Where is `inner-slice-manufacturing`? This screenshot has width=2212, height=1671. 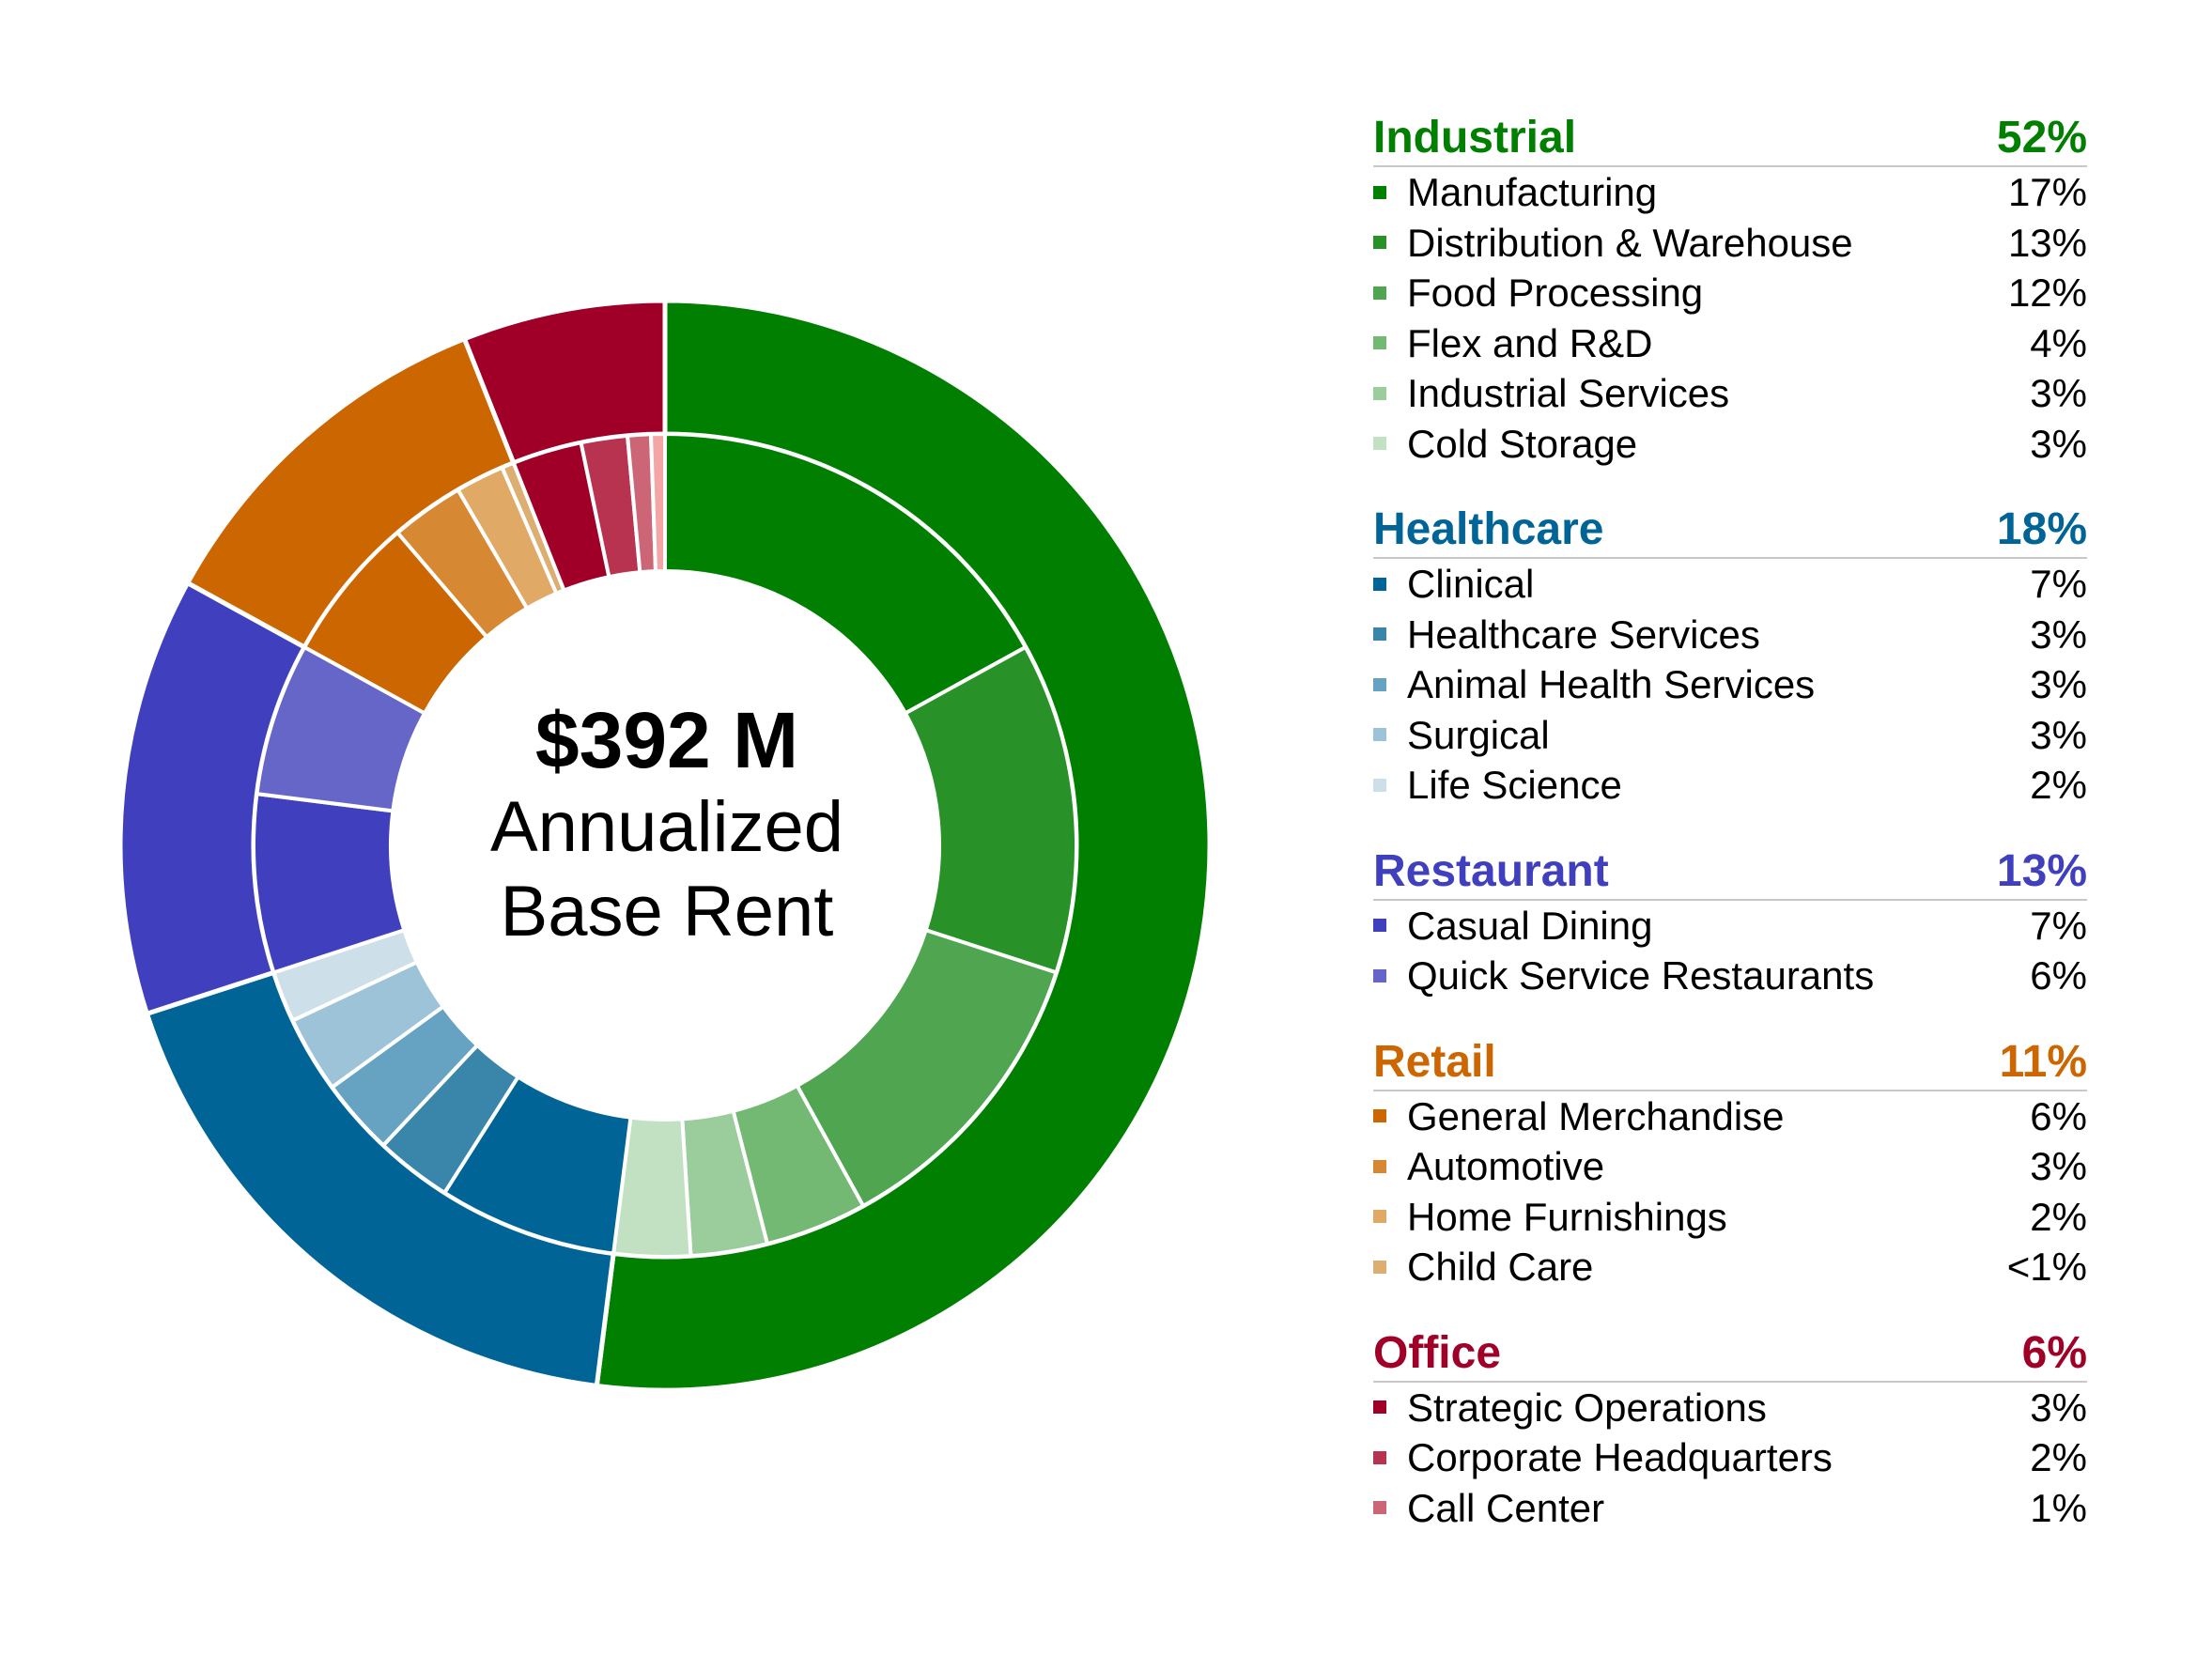
inner-slice-manufacturing is located at coordinates (846, 574).